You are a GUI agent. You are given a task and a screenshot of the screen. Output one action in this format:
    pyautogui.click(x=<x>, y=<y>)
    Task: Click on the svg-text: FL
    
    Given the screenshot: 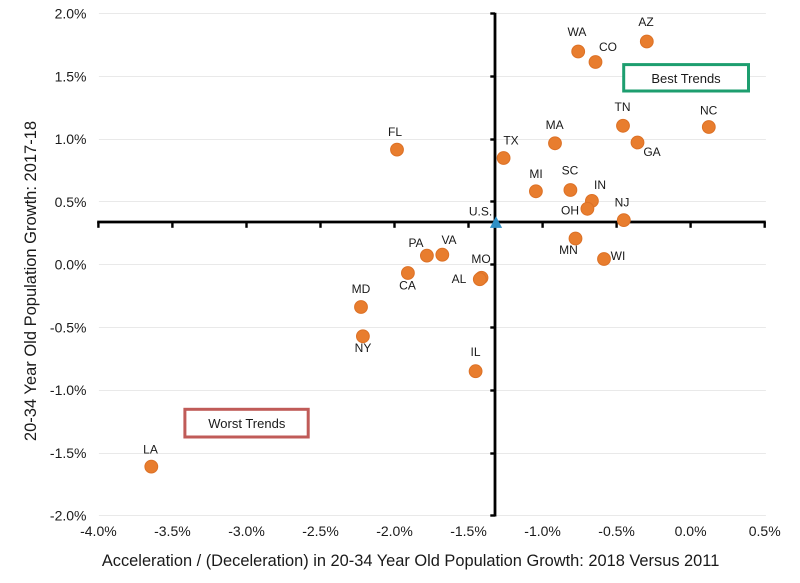 What is the action you would take?
    pyautogui.click(x=395, y=132)
    